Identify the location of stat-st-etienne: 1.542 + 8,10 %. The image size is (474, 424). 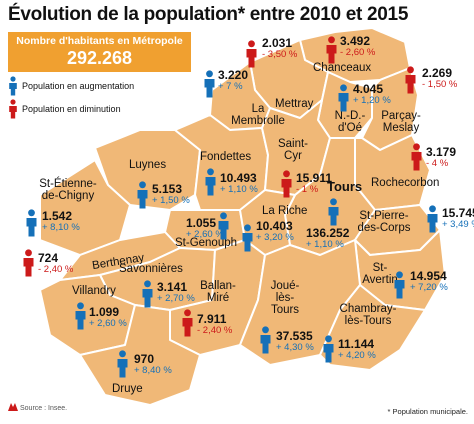
(61, 221).